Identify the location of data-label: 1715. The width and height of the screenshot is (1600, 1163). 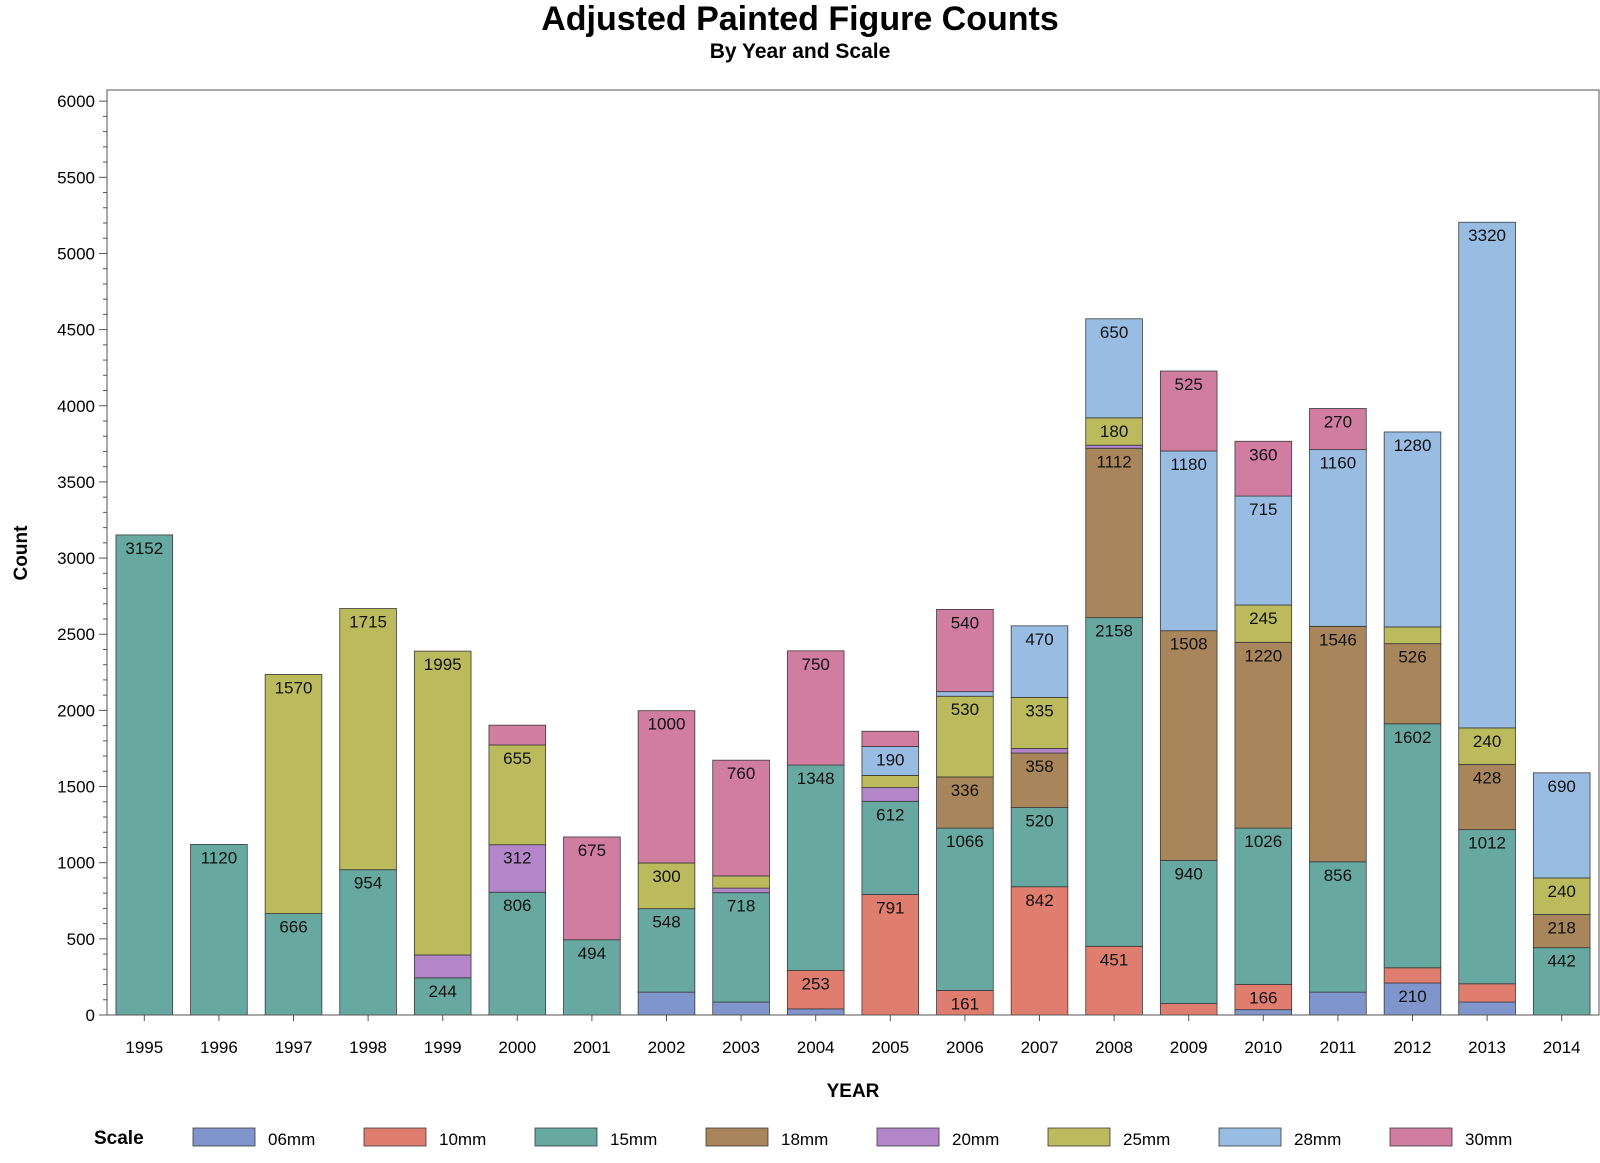
(368, 621).